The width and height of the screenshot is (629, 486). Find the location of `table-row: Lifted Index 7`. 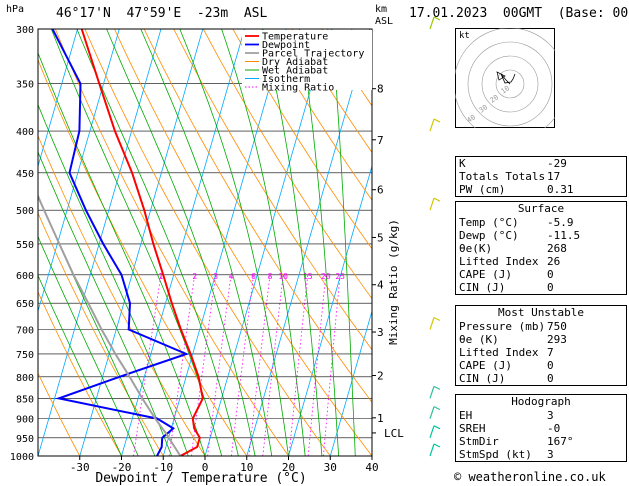

table-row: Lifted Index 7 is located at coordinates (541, 352).